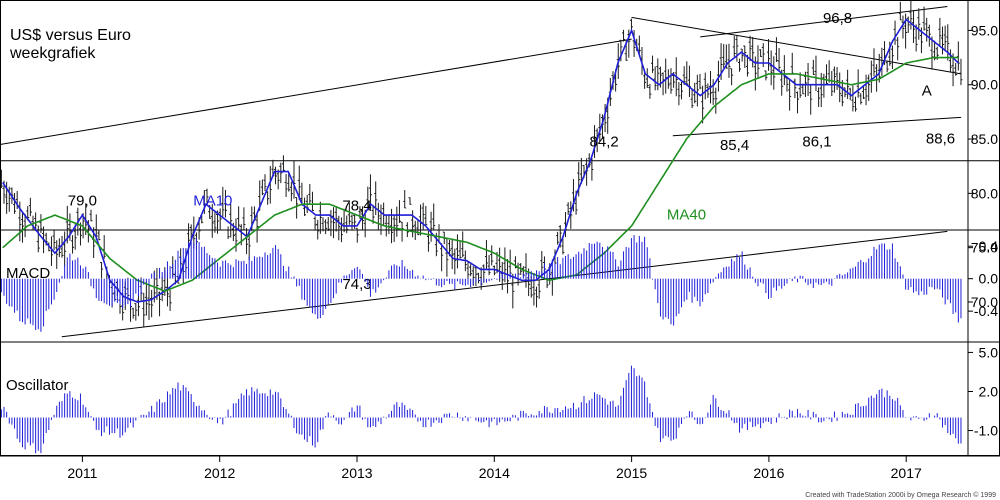  Describe the element at coordinates (983, 166) in the screenshot. I see `price-y-ticks: 70.0 75.0 80.0 85.0 90.0 95.0` at that location.